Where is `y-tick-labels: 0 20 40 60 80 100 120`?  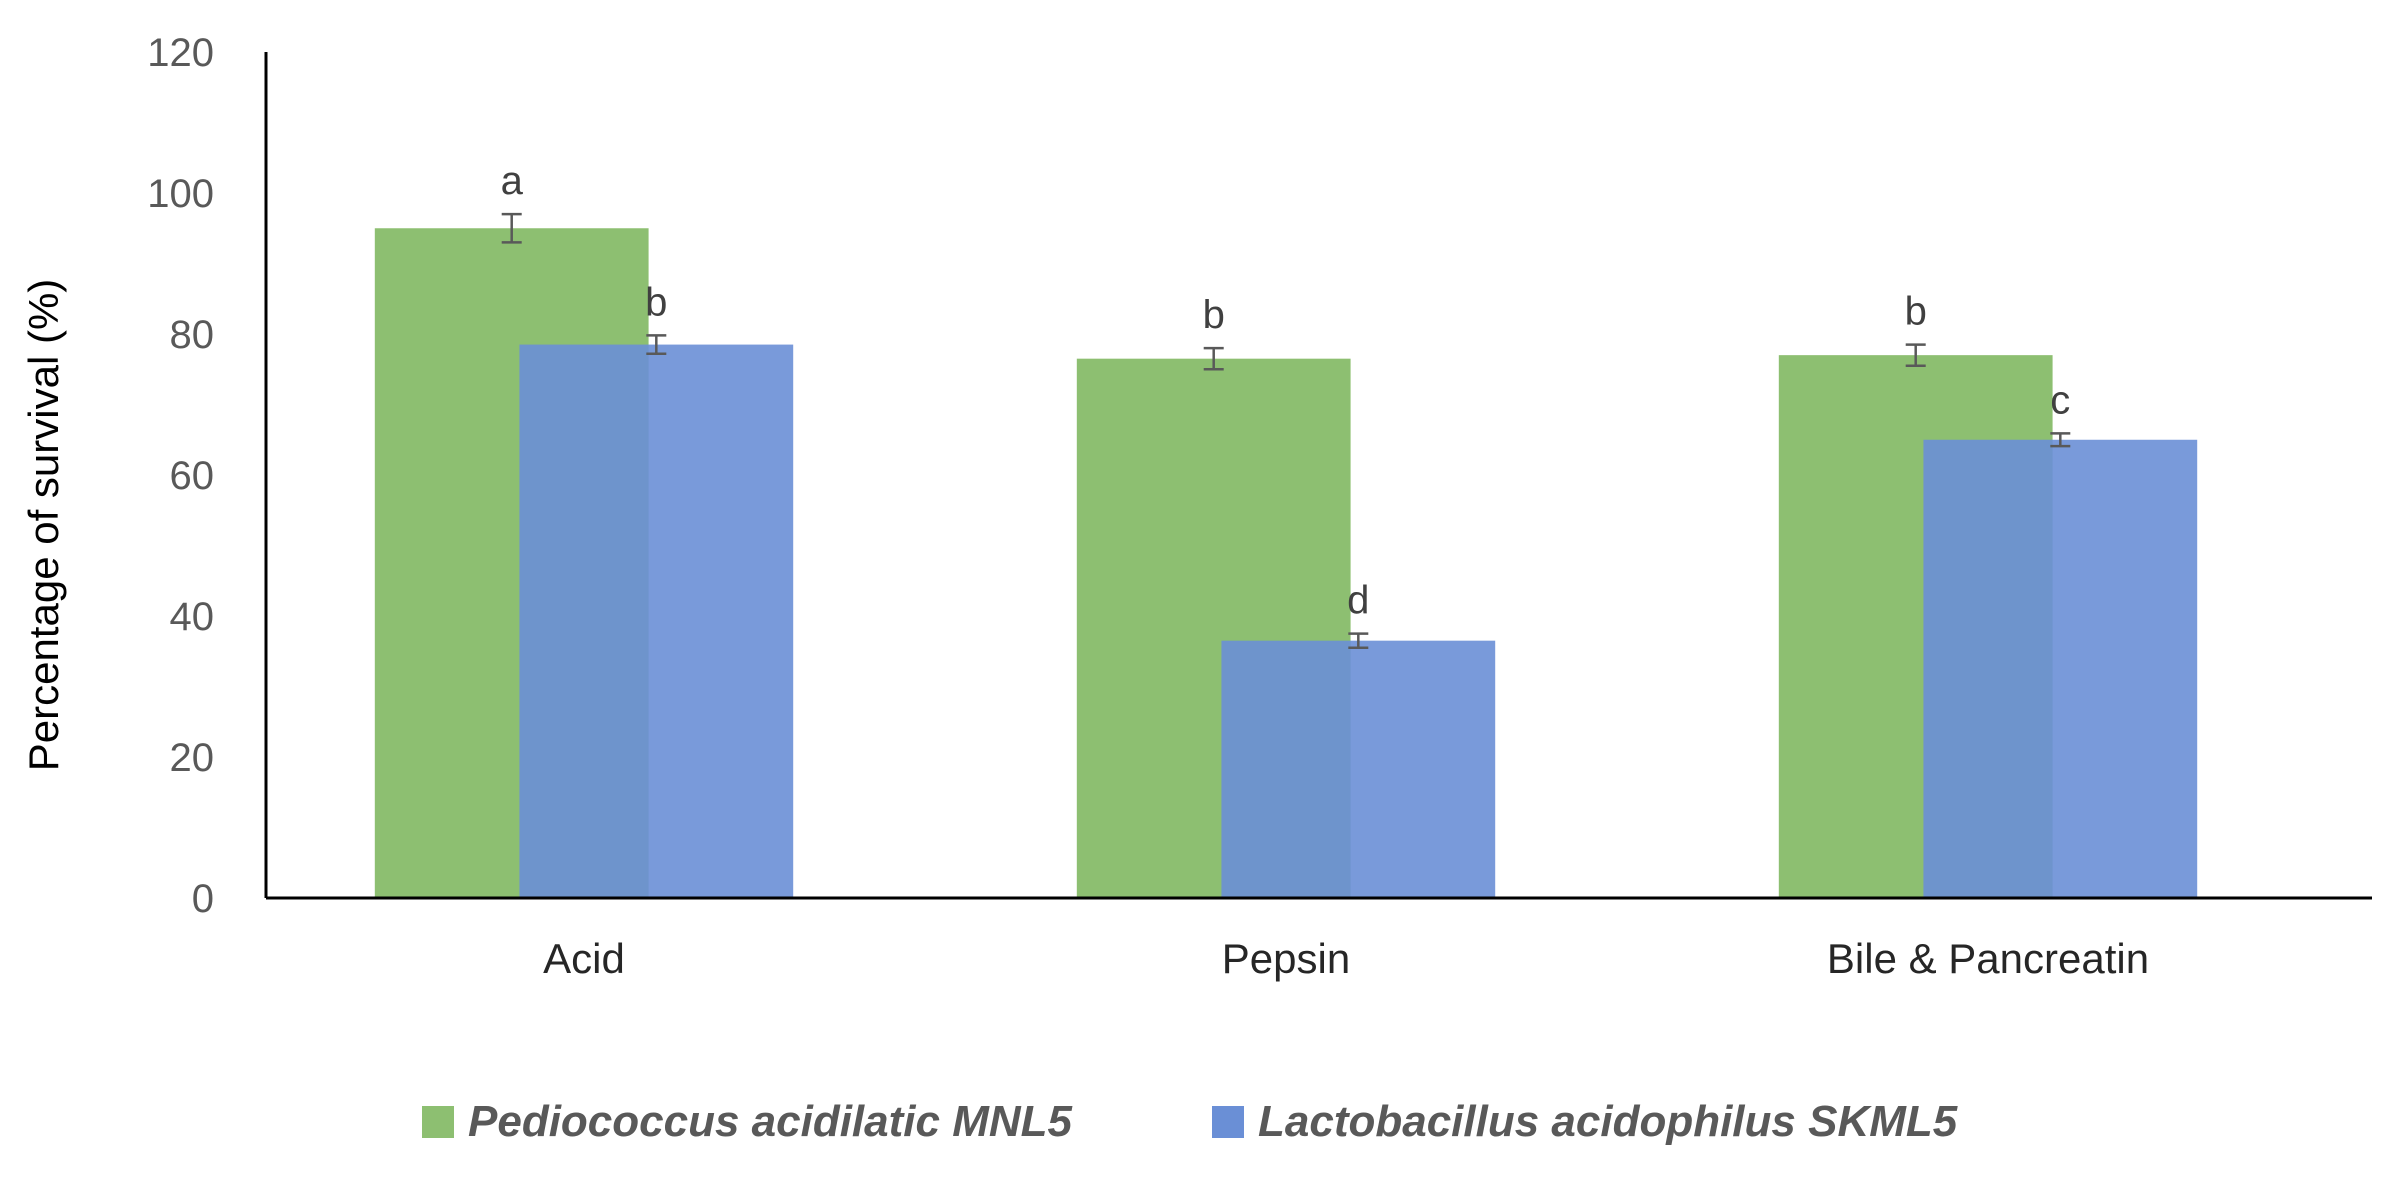
y-tick-labels: 0 20 40 60 80 100 120 is located at coordinates (180, 476).